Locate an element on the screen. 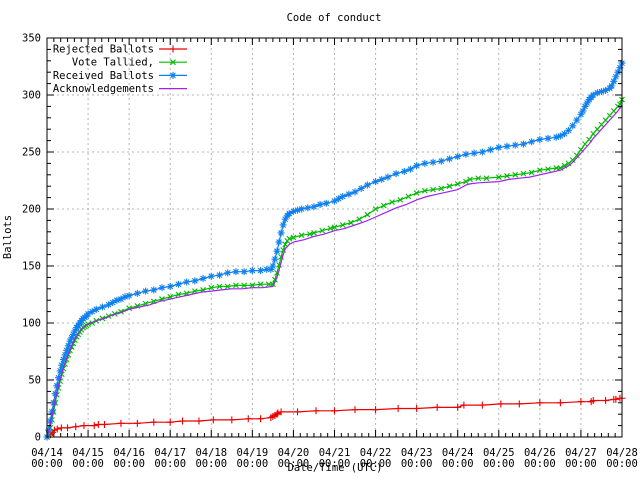 Image resolution: width=640 pixels, height=480 pixels. y-tick-label: 100 is located at coordinates (31, 324).